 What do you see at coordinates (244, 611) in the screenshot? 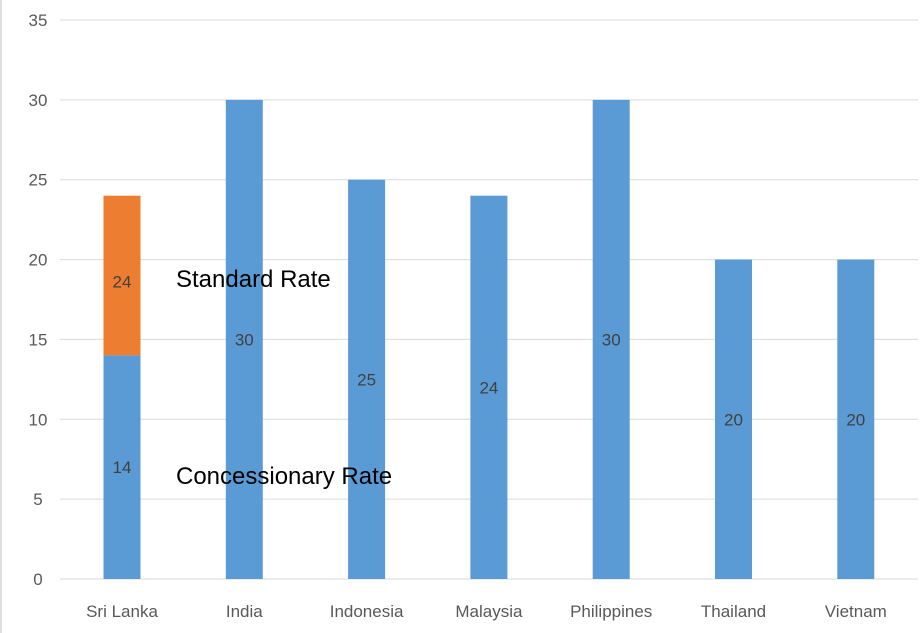
I see `category-label: India` at bounding box center [244, 611].